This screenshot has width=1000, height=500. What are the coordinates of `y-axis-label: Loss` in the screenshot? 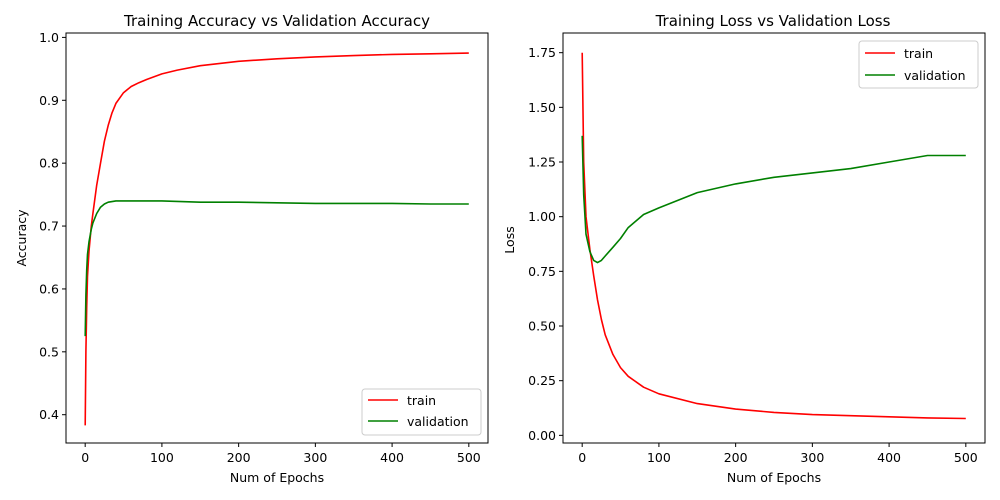 It's located at (509, 239).